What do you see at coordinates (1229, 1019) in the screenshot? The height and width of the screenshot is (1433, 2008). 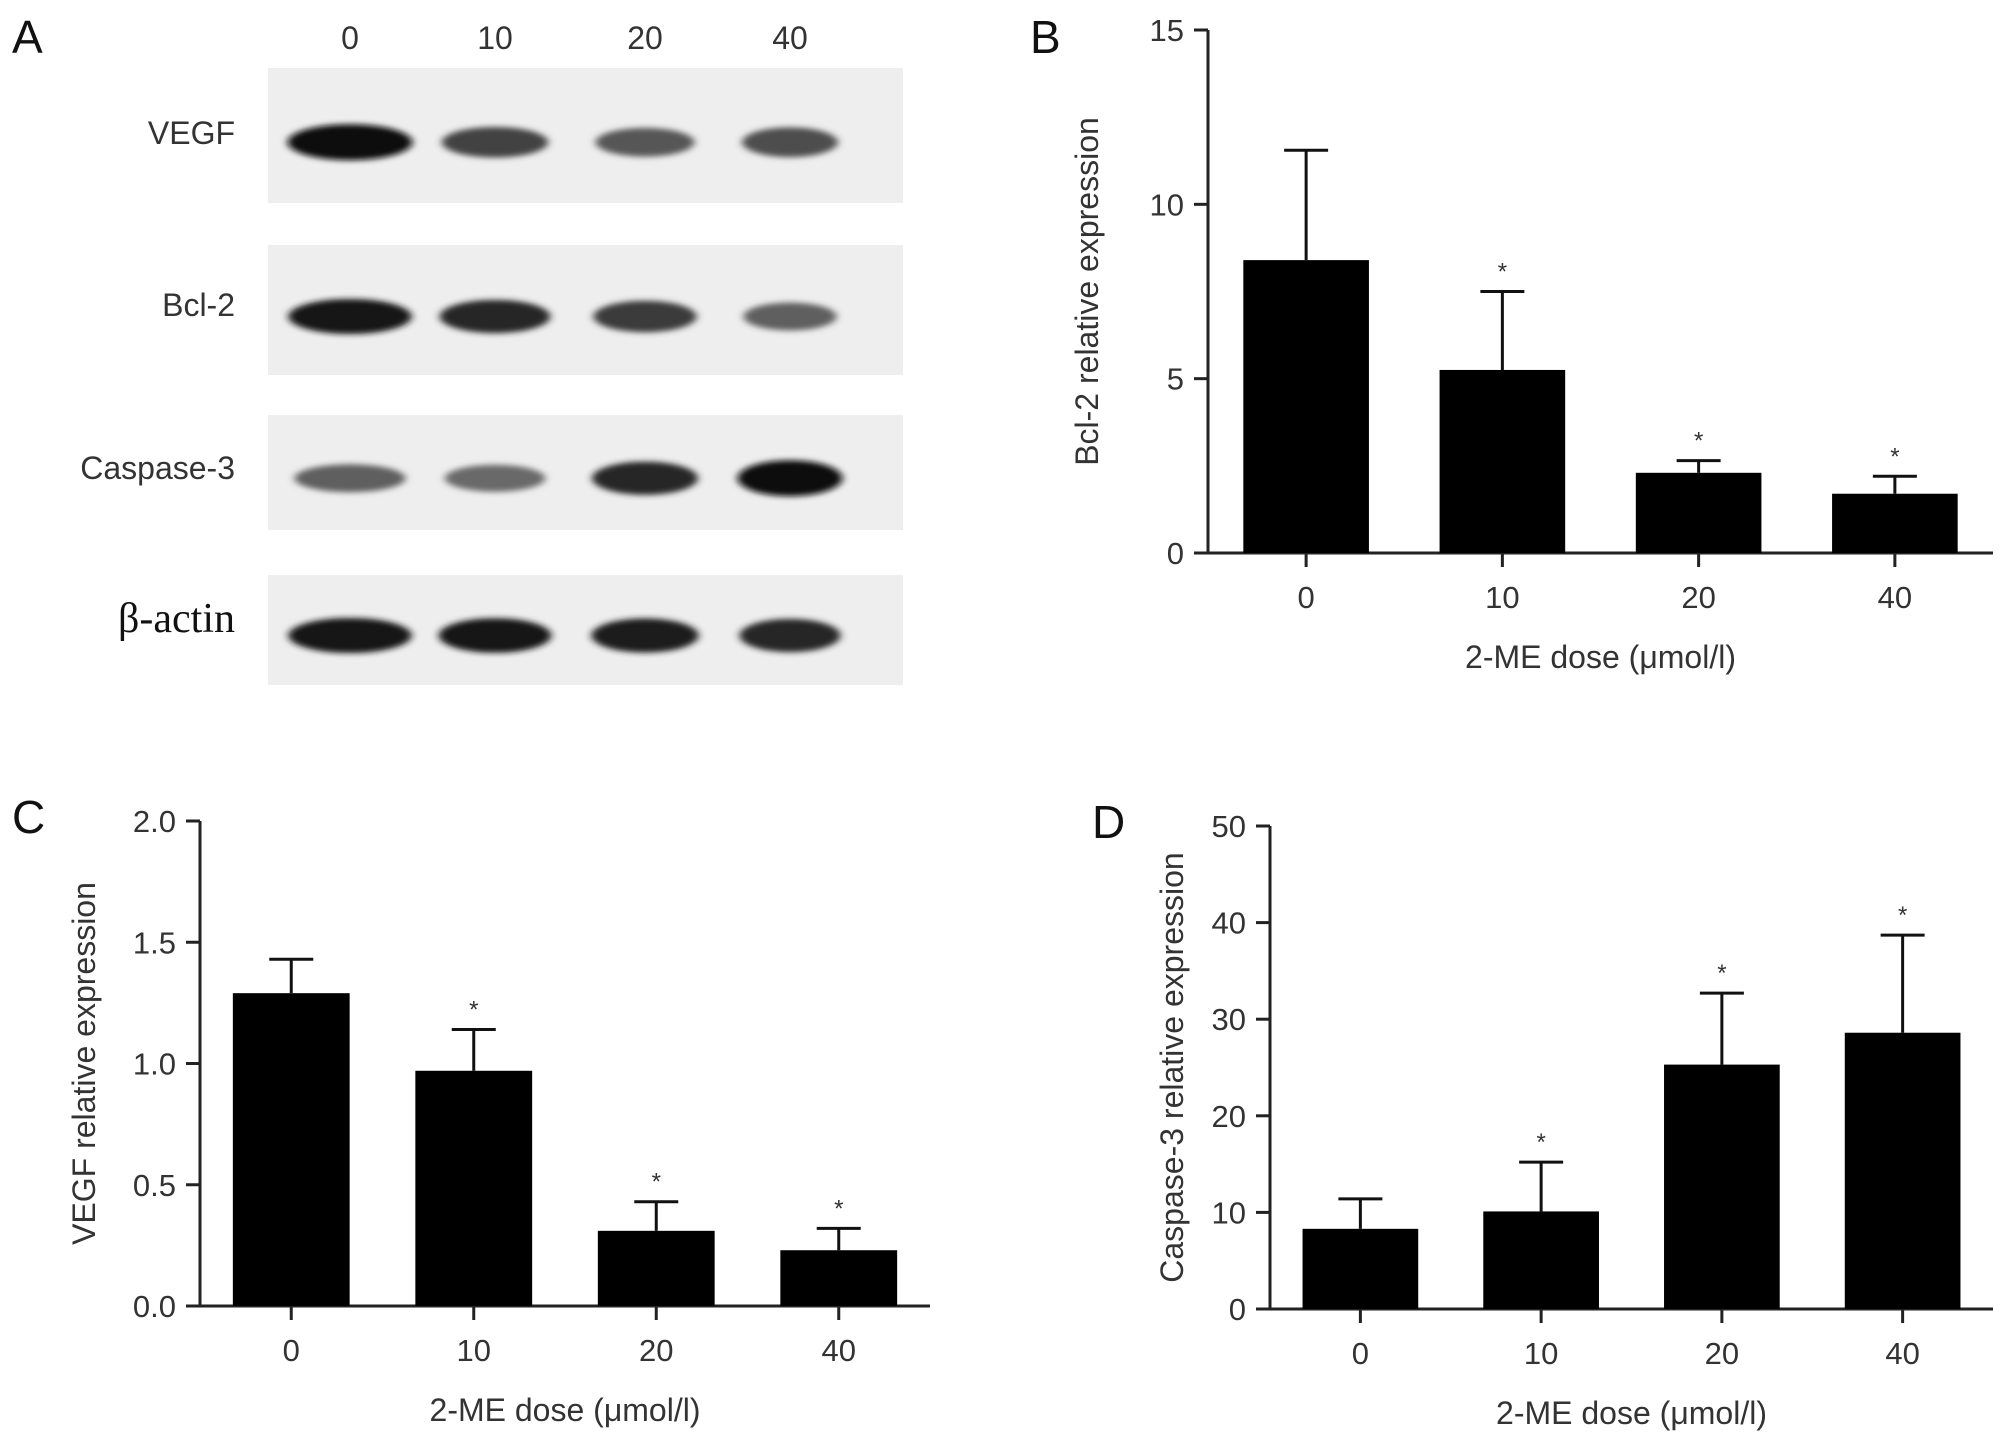 I see `y-tick-label: 30` at bounding box center [1229, 1019].